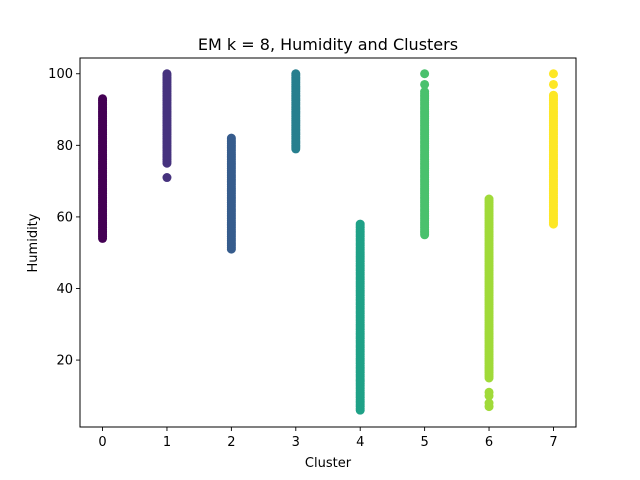  I want to click on x-axis-label: Cluster, so click(328, 463).